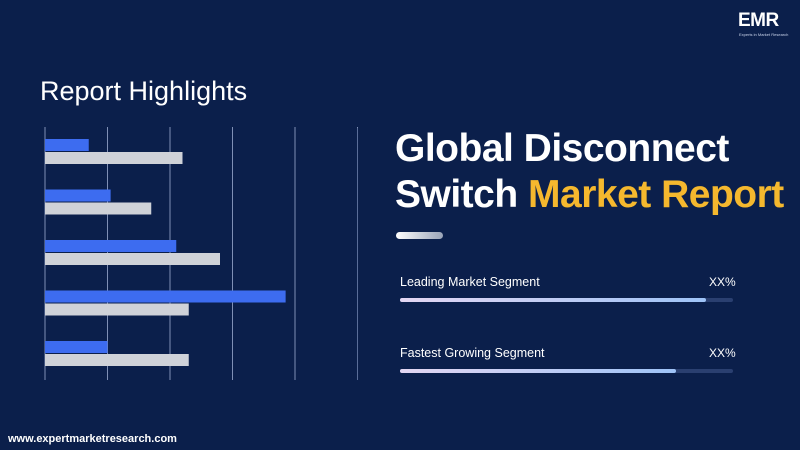  I want to click on report-headline: Global Disconnect Switch Market Report, so click(595, 172).